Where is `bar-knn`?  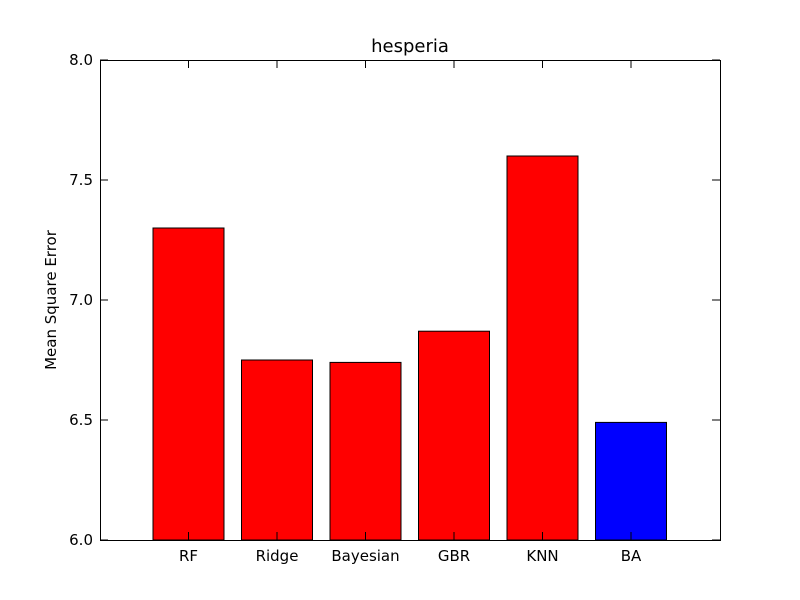
bar-knn is located at coordinates (542, 348).